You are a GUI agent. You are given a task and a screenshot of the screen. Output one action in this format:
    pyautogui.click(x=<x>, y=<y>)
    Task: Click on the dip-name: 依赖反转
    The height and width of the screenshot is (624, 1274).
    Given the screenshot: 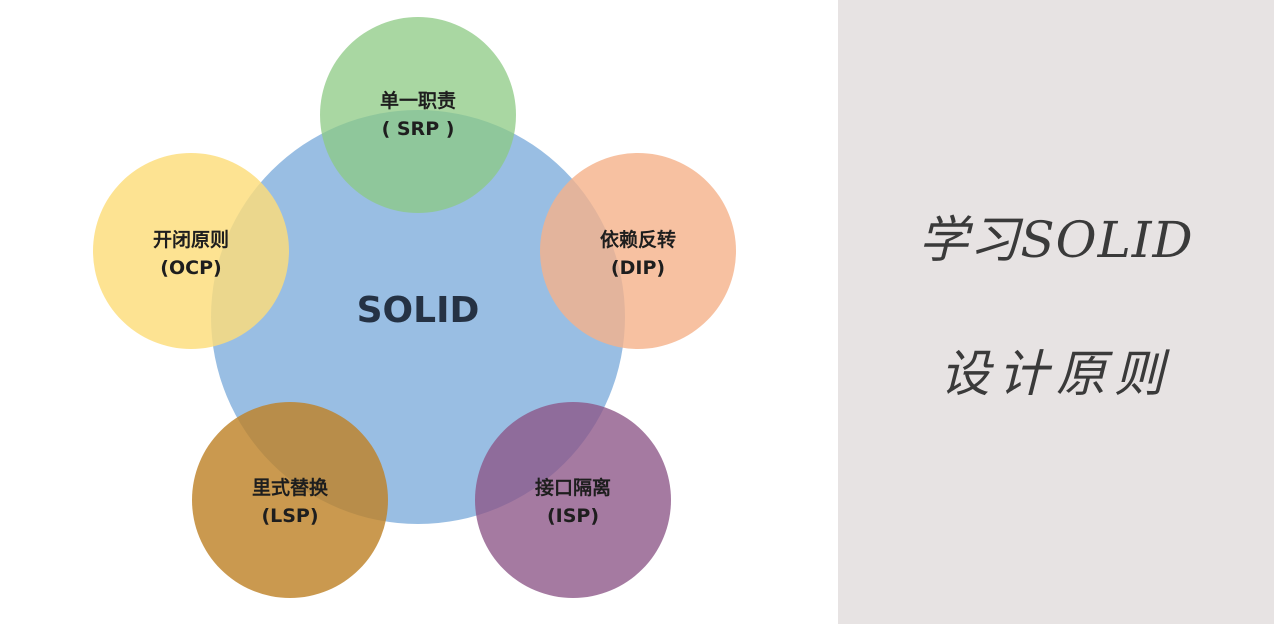 What is the action you would take?
    pyautogui.click(x=637, y=240)
    